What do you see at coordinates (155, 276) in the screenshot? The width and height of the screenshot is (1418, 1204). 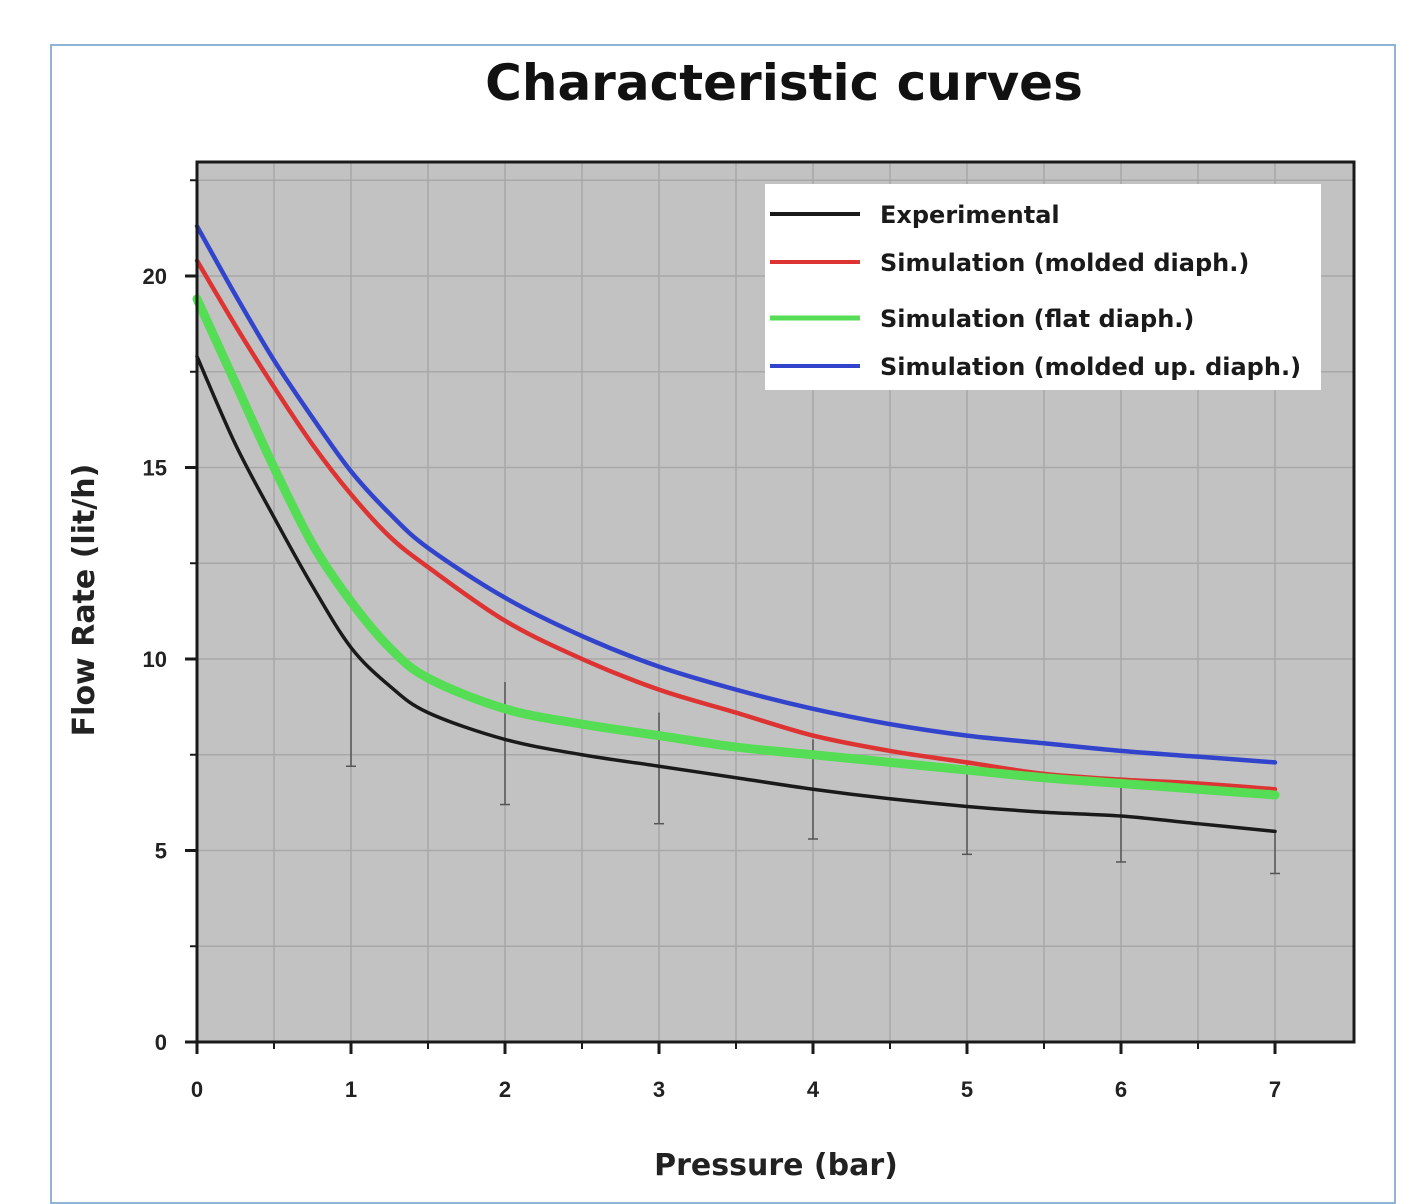 I see `y-tick-label: 20` at bounding box center [155, 276].